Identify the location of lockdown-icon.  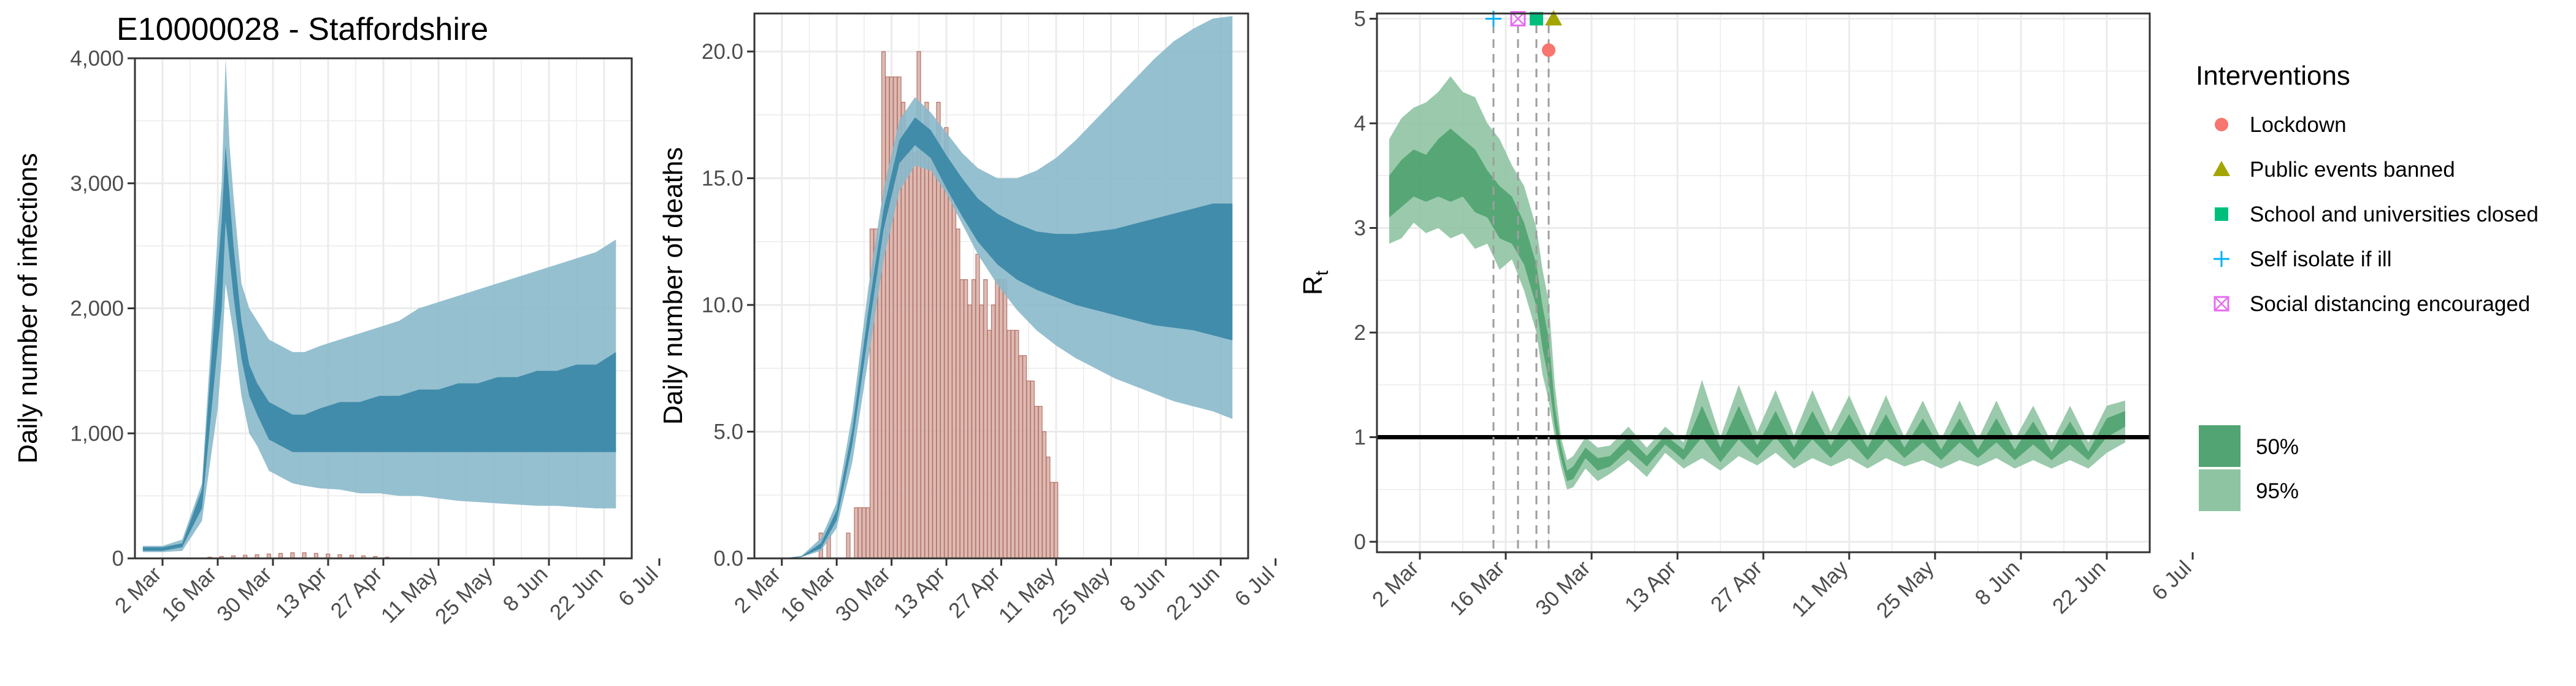
(2221, 124).